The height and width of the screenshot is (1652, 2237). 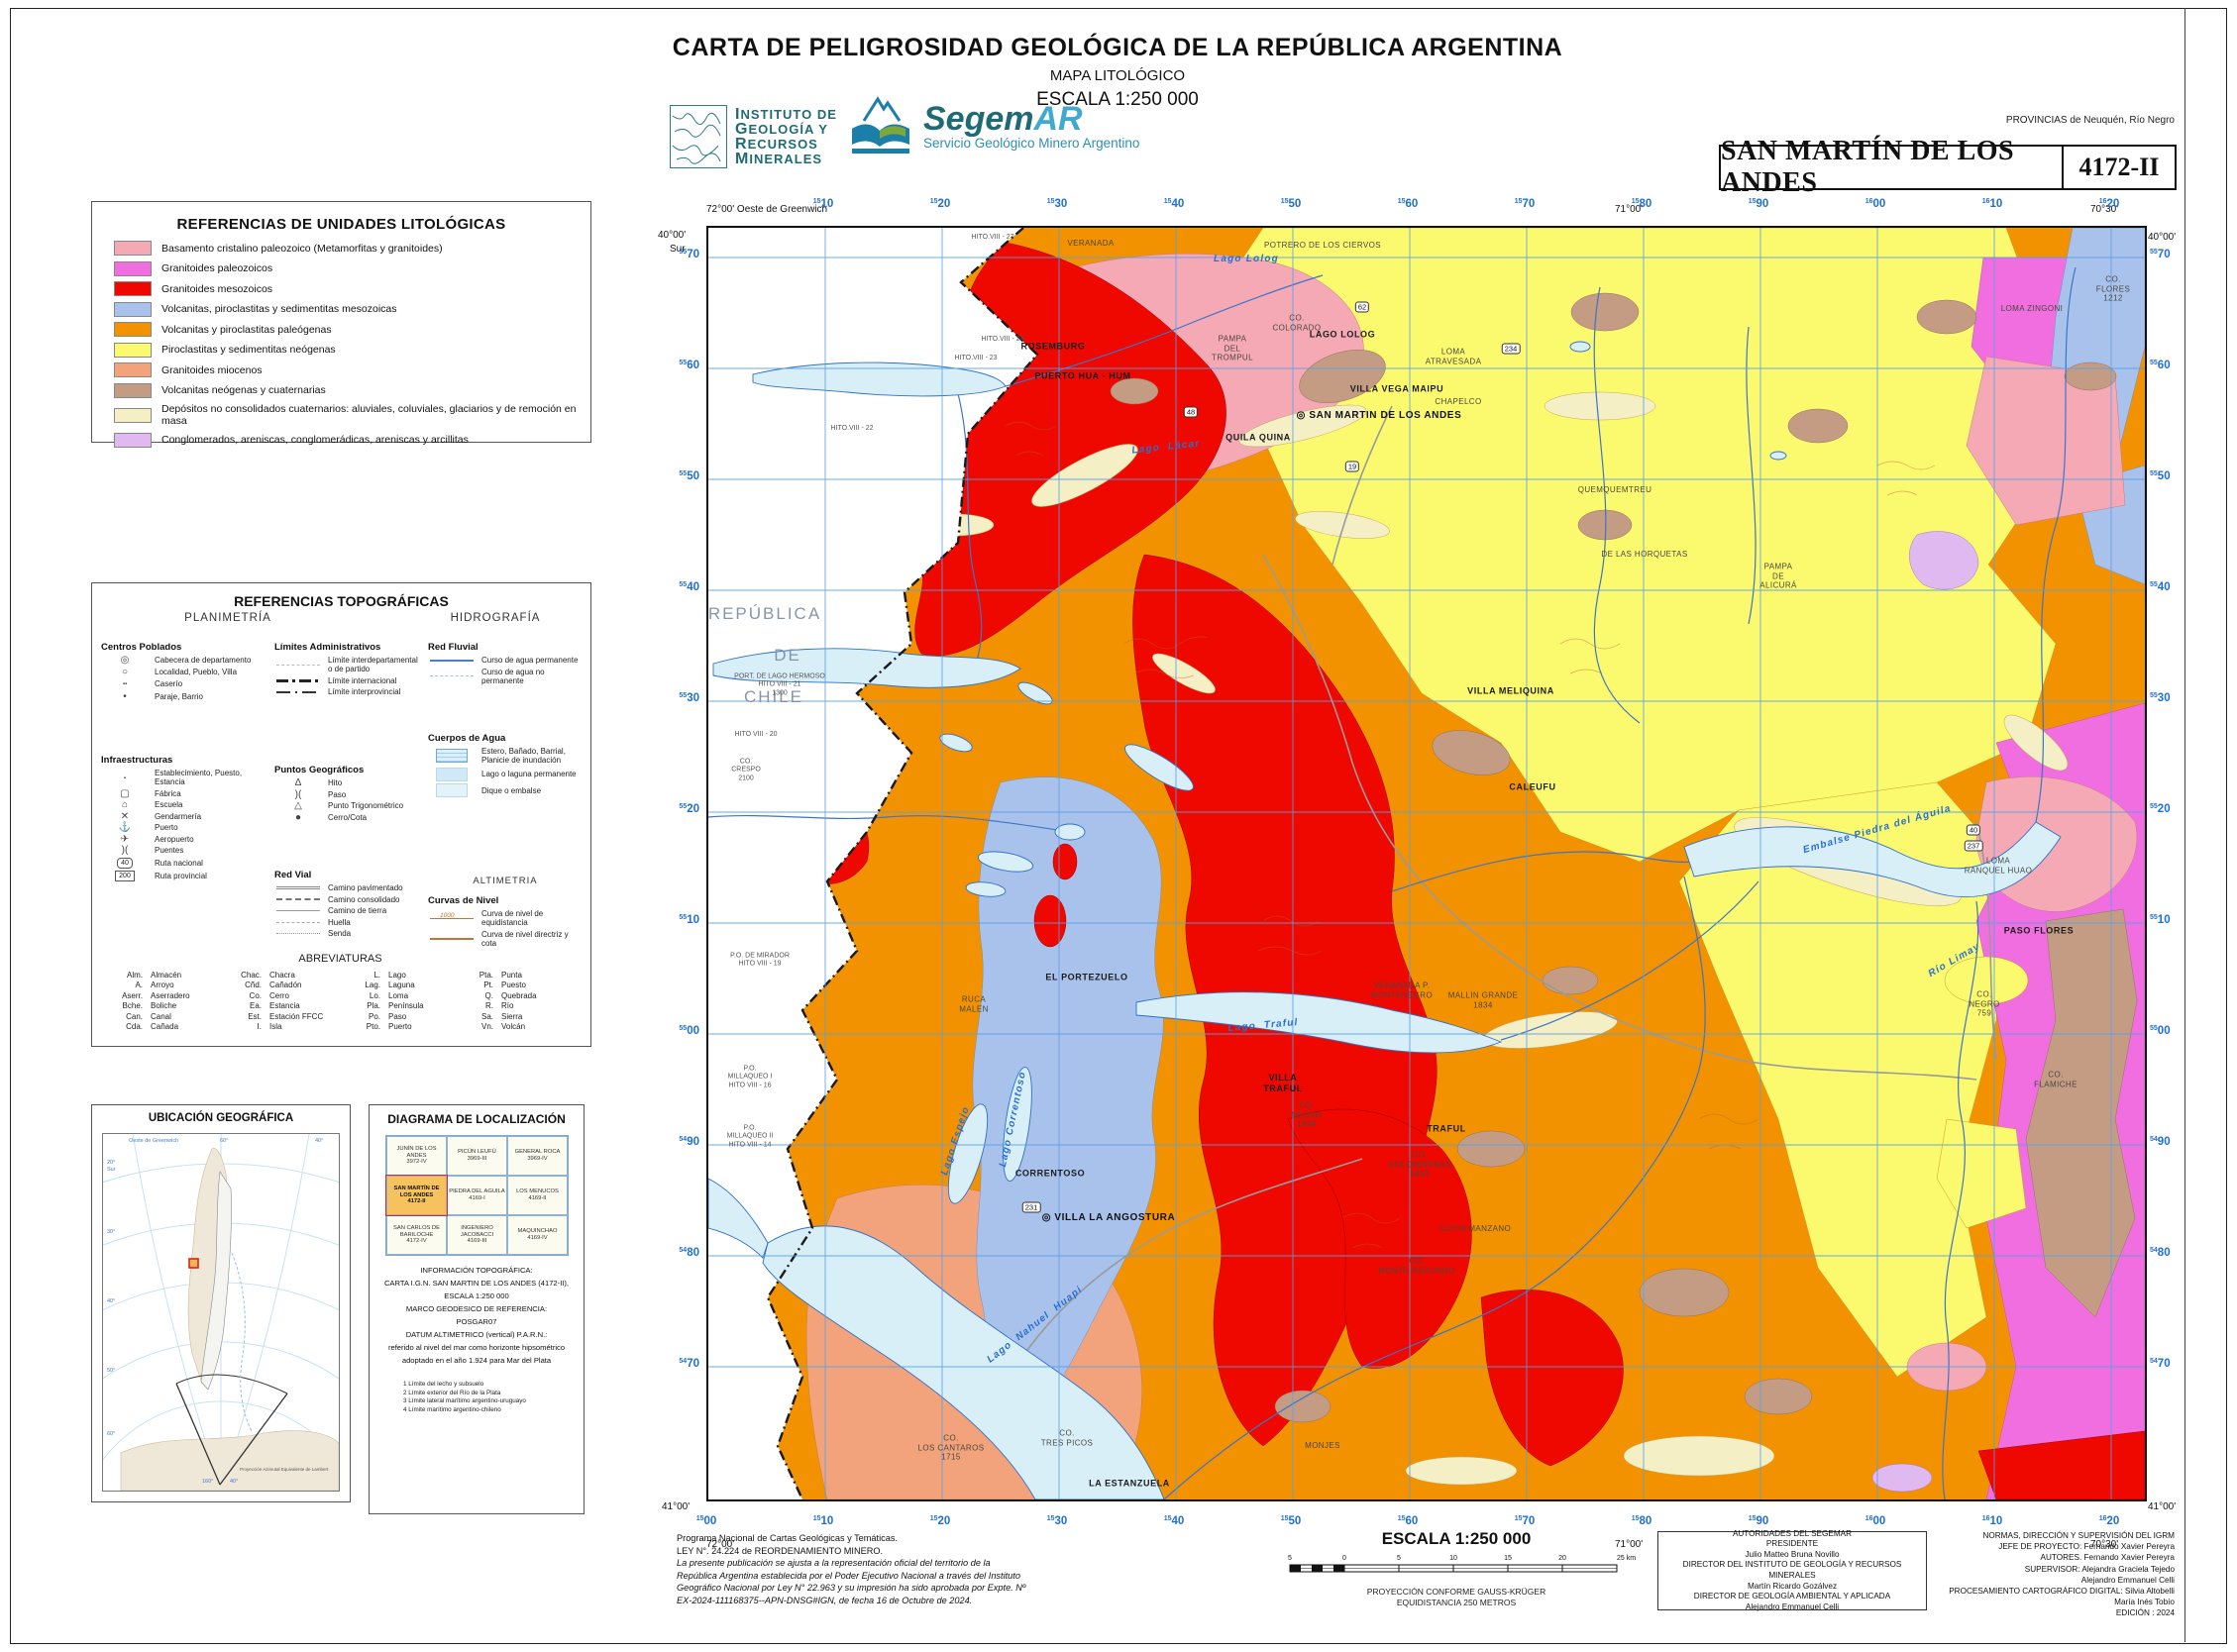 What do you see at coordinates (444, 1385) in the screenshot?
I see `footnote-line: 1 Límite del lecho y subsuelo` at bounding box center [444, 1385].